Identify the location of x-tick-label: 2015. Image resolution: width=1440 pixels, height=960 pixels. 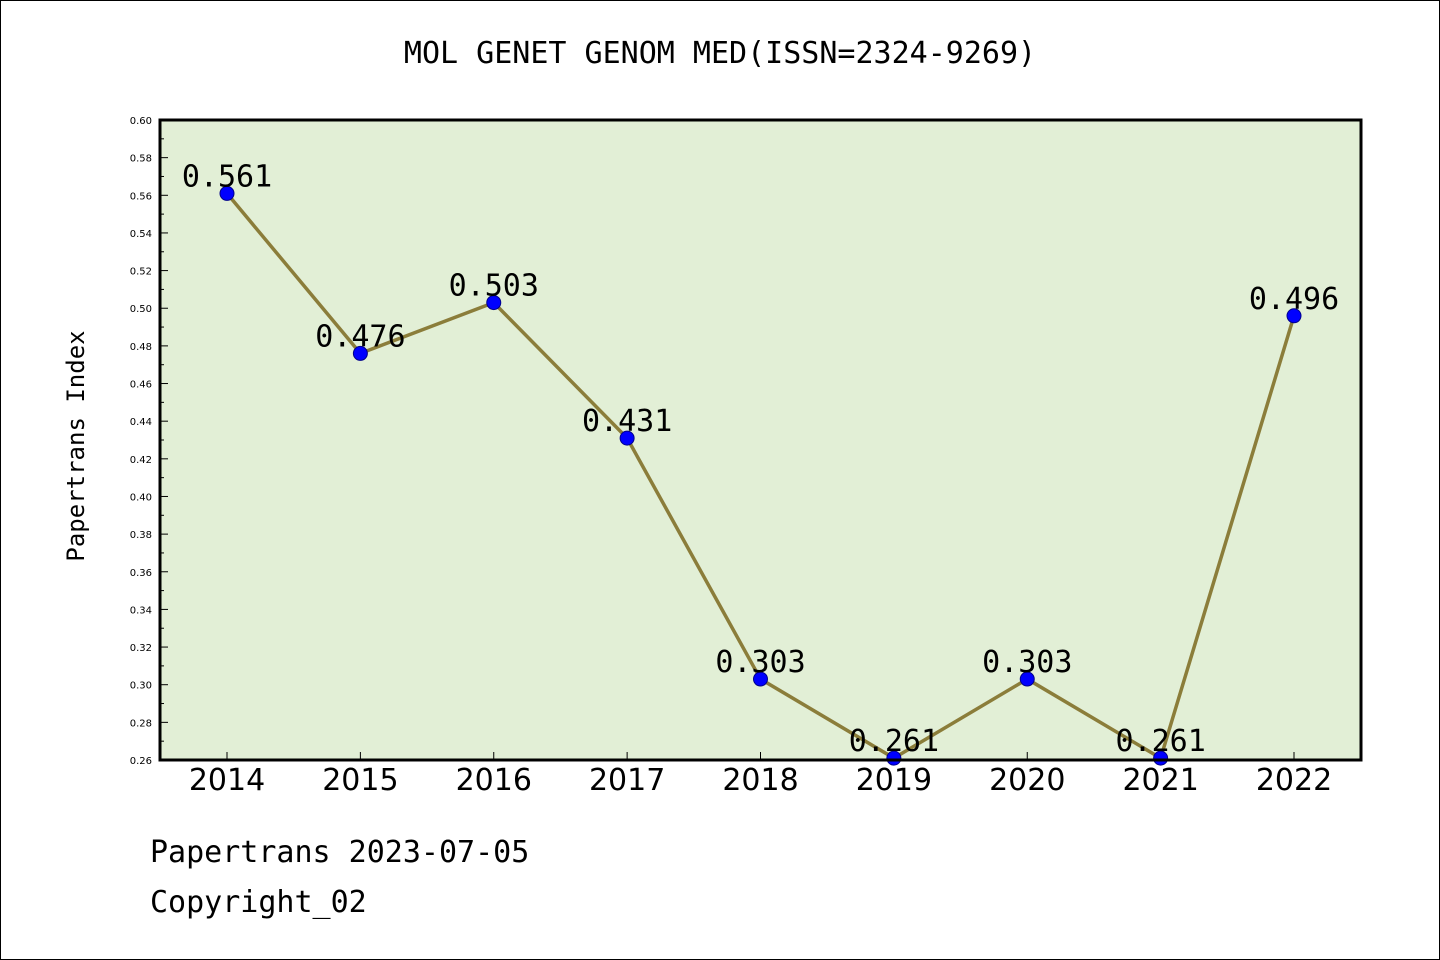
(360, 780).